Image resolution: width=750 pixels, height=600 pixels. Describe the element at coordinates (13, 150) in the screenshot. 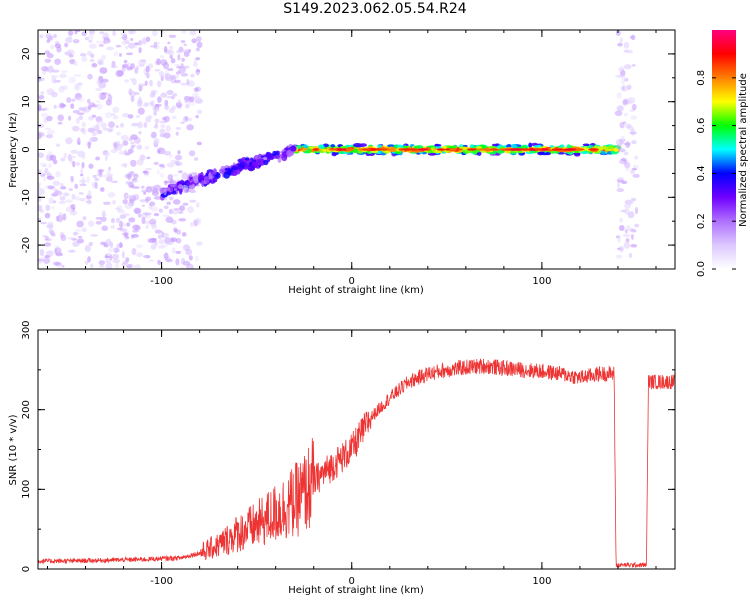

I see `spectrogram-y-label: Frequency (Hz)` at that location.